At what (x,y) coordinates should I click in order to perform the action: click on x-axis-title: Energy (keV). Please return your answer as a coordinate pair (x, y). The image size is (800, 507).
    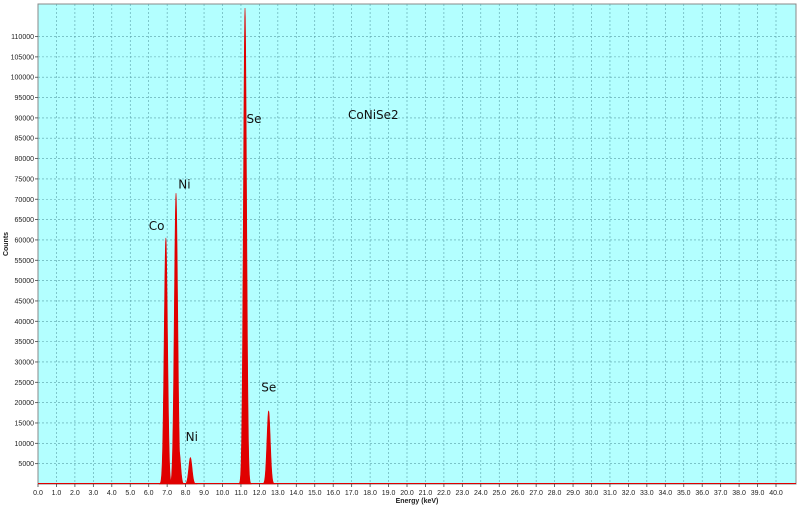
    Looking at the image, I should click on (417, 501).